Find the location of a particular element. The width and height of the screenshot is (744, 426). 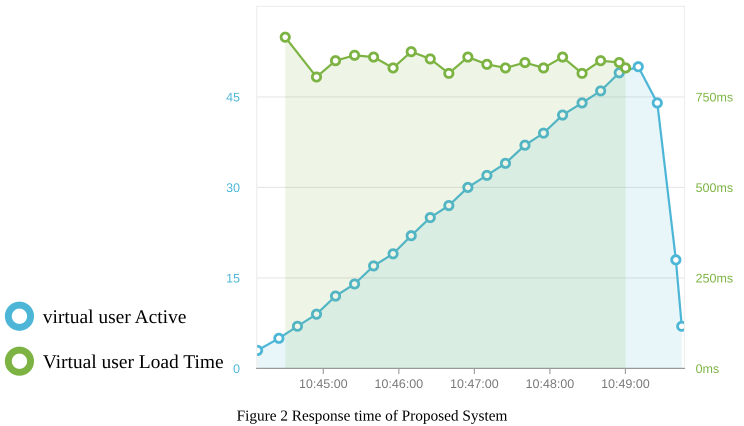

caption: Figure 2 Response time of Proposed System is located at coordinates (372, 417).